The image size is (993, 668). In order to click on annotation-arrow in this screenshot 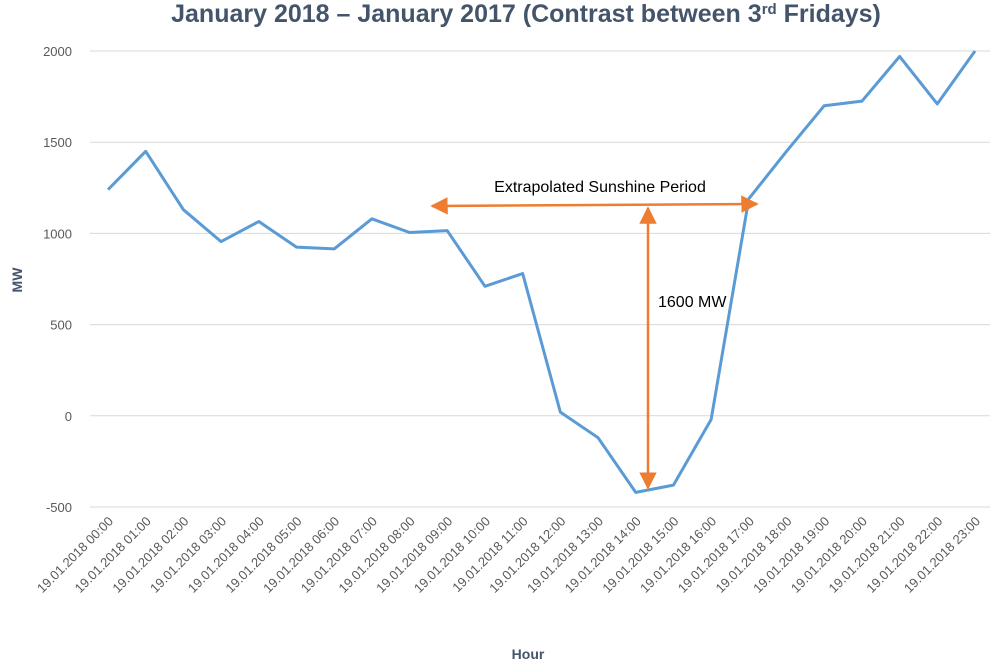, I will do `click(594, 205)`.